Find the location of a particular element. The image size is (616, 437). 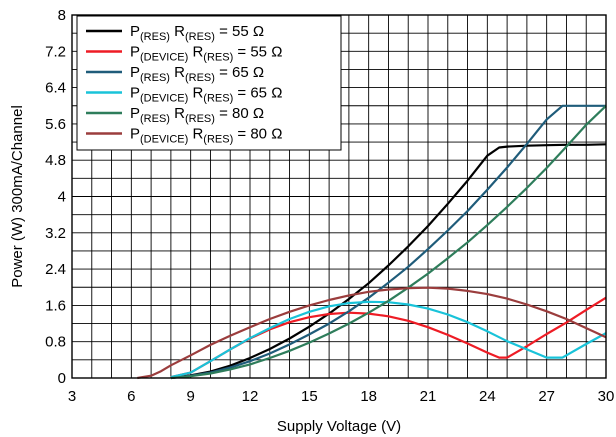

y-tick-label: 0 is located at coordinates (62, 378).